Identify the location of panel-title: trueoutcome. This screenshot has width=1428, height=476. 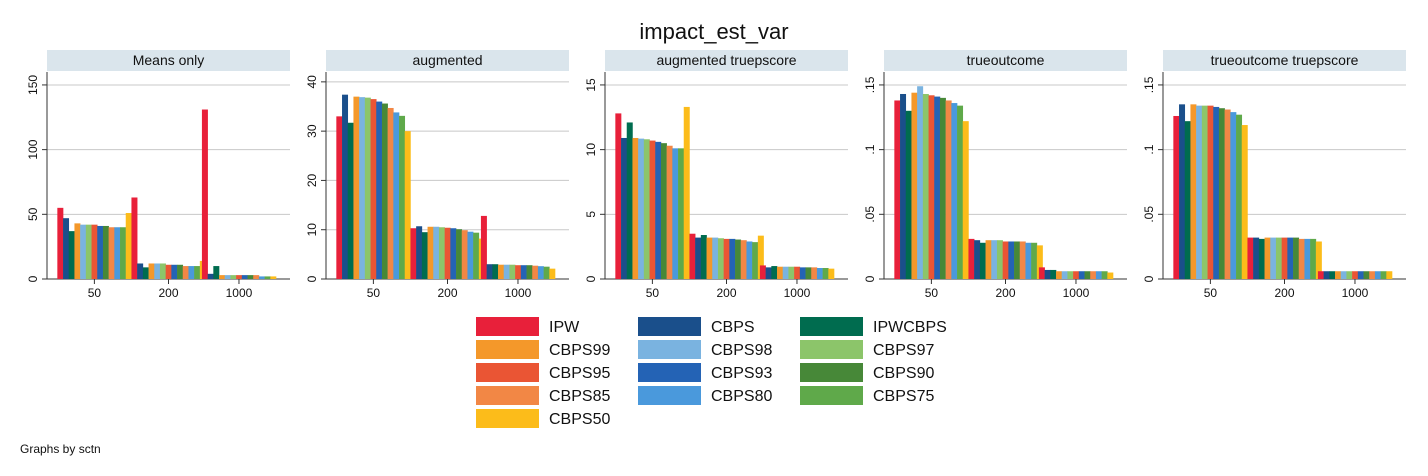
(1006, 60).